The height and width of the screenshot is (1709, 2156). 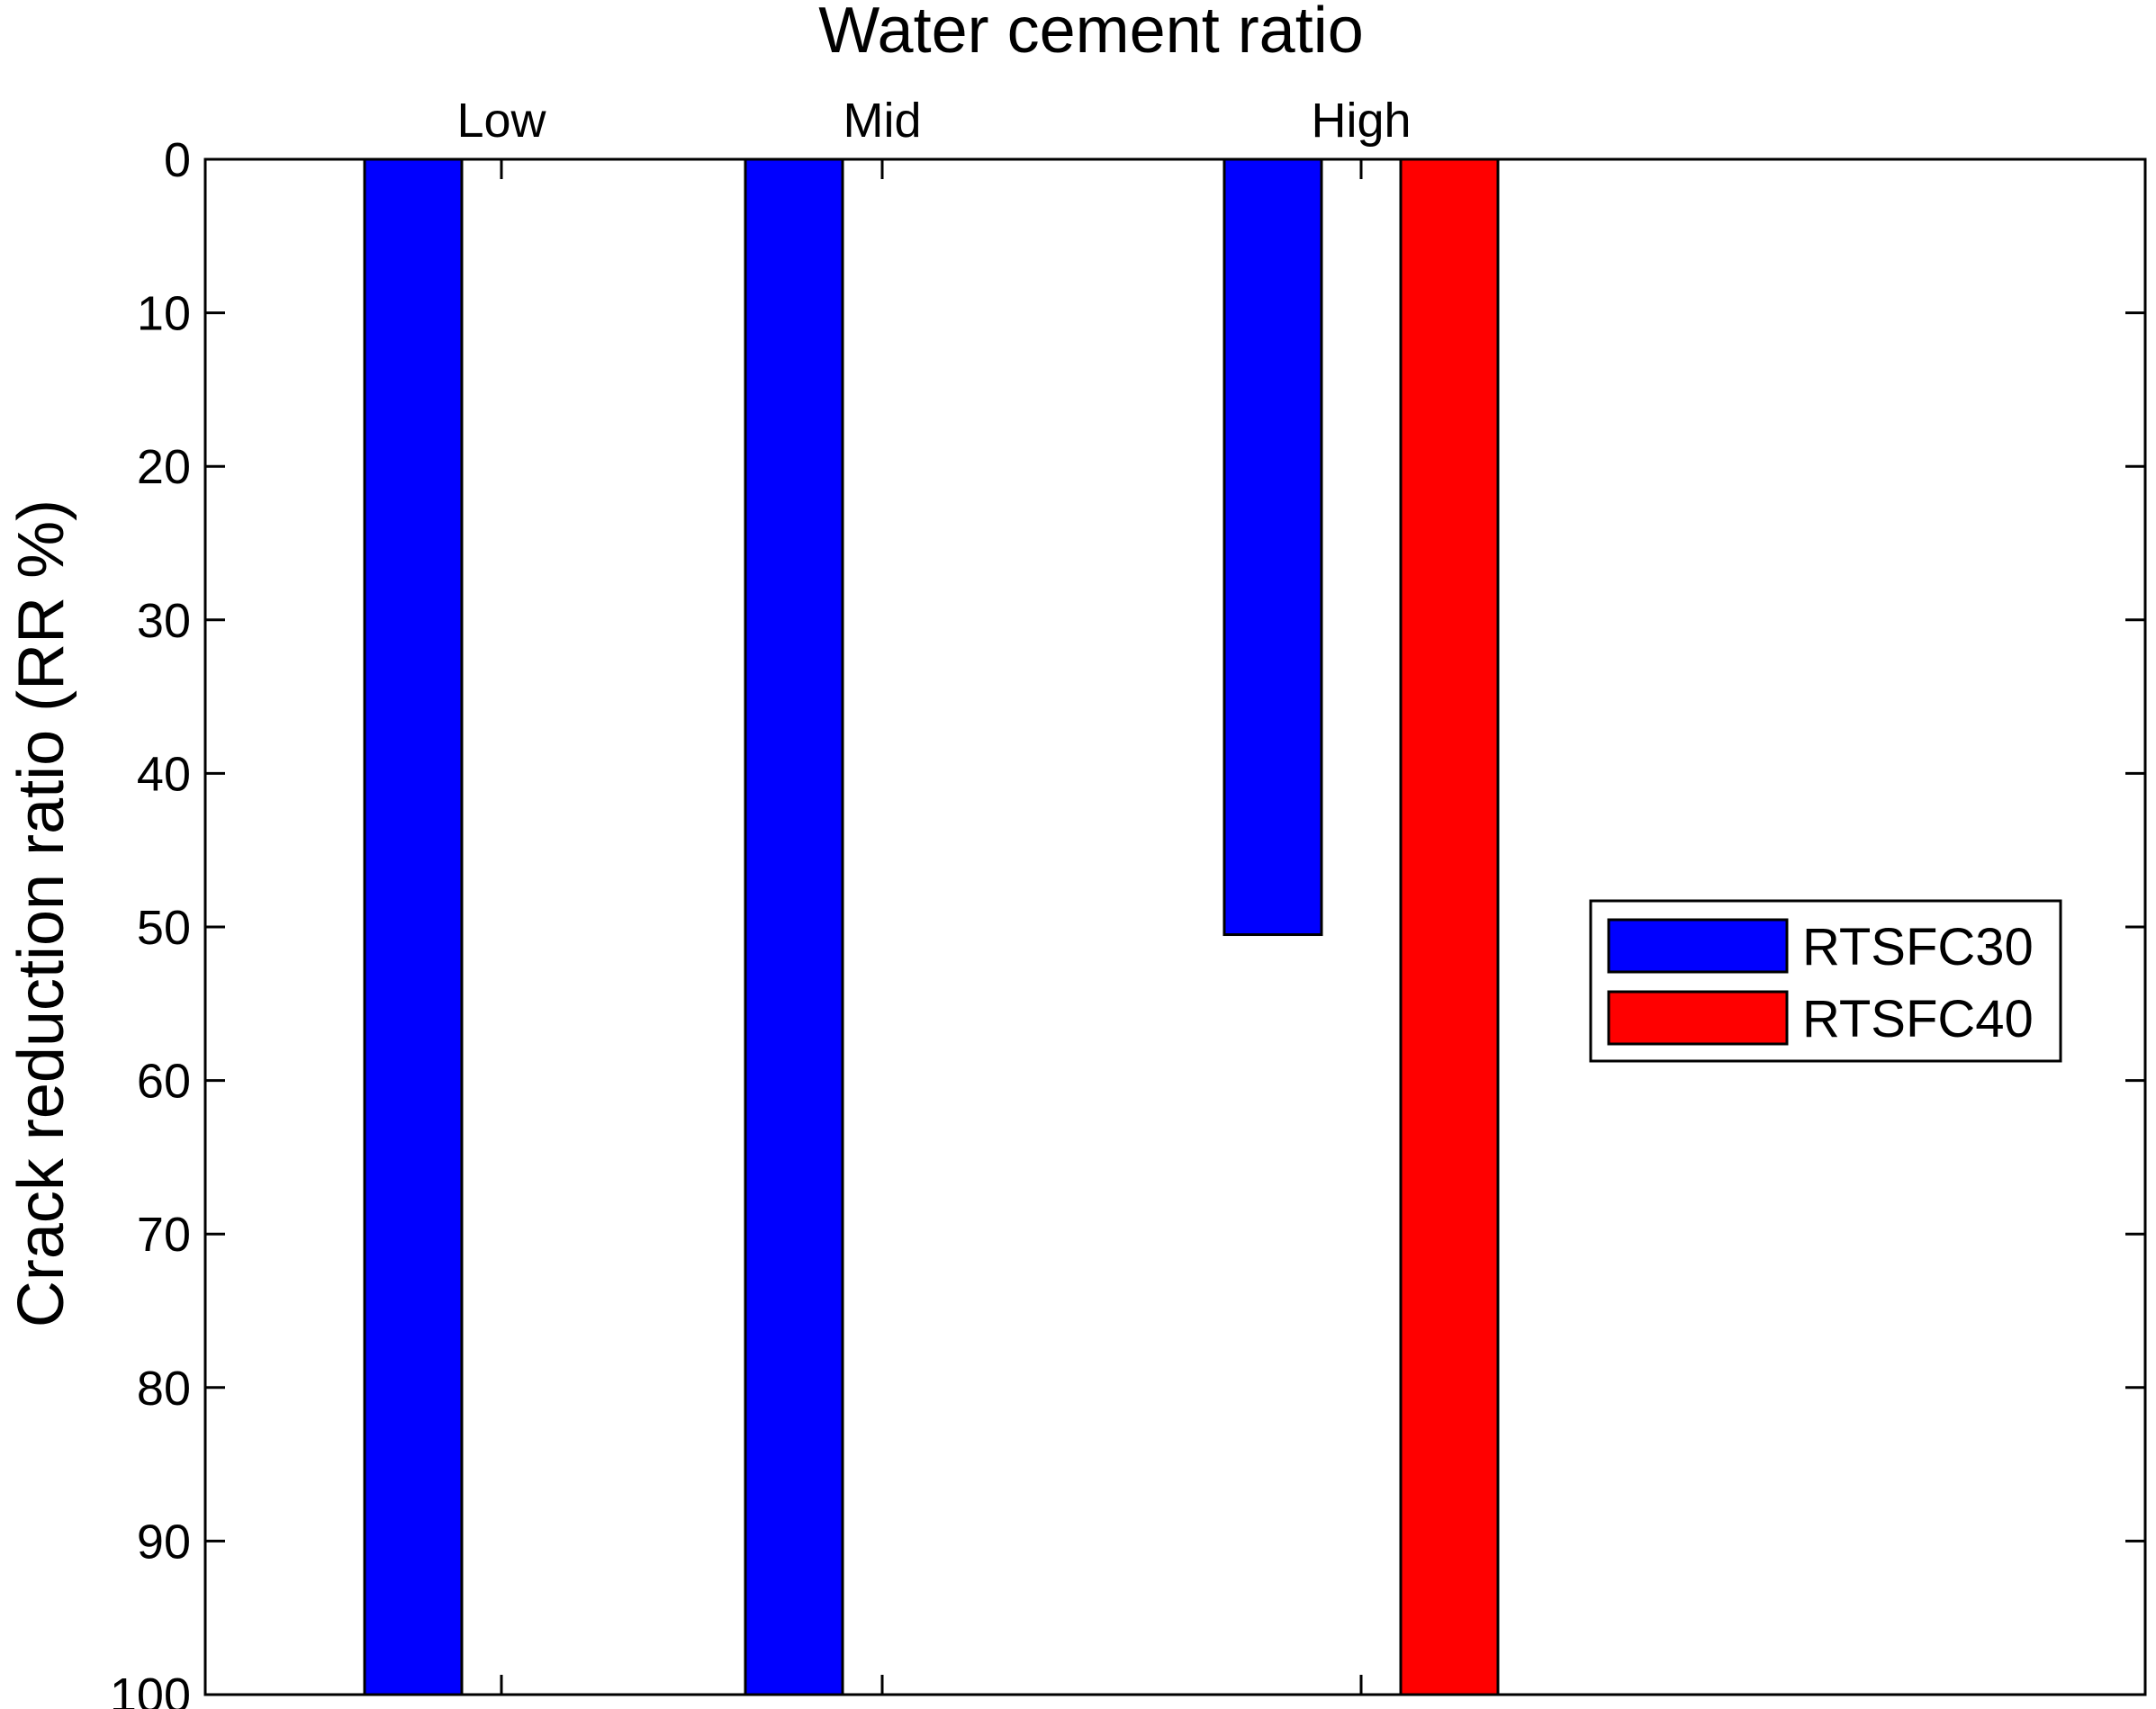 I want to click on legend-label-rtsfc40: RTSFC40, so click(x=1918, y=1019).